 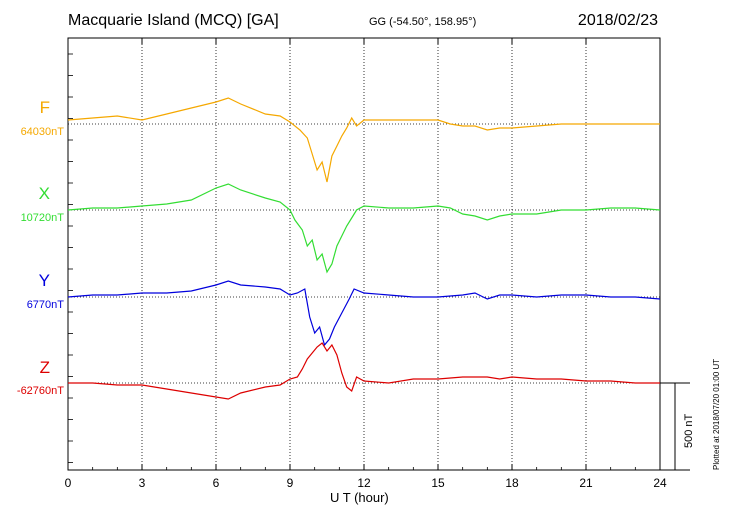 I want to click on component-name-f: F, so click(x=44, y=107).